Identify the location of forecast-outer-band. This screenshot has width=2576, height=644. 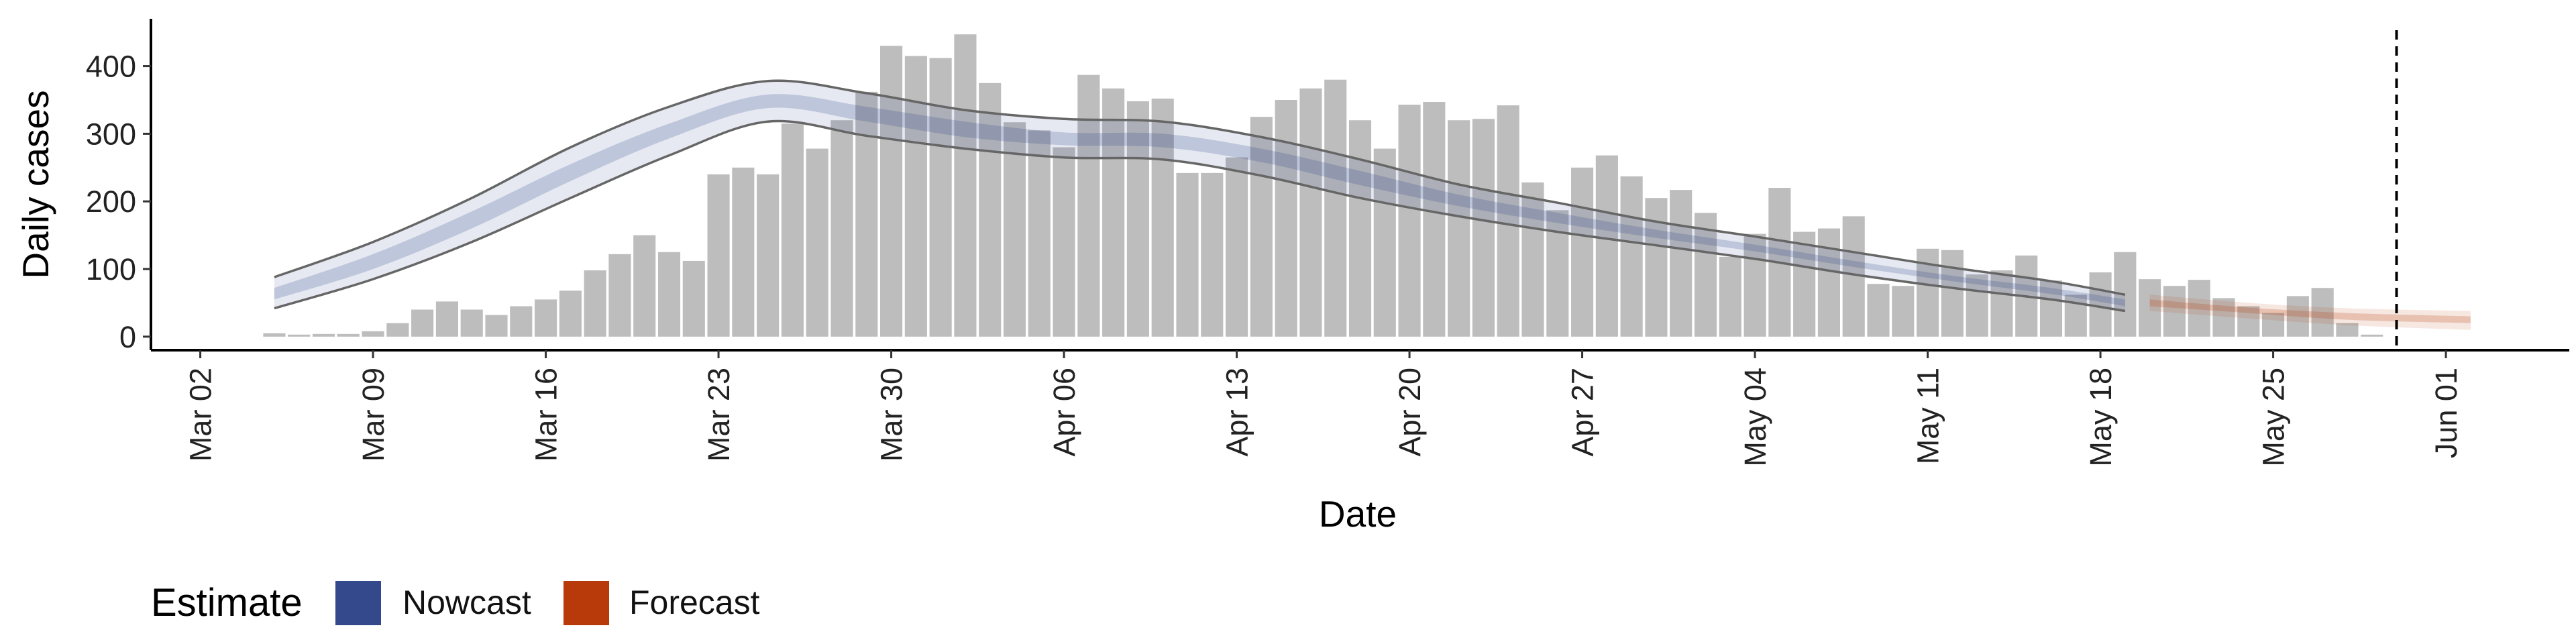
(2310, 312).